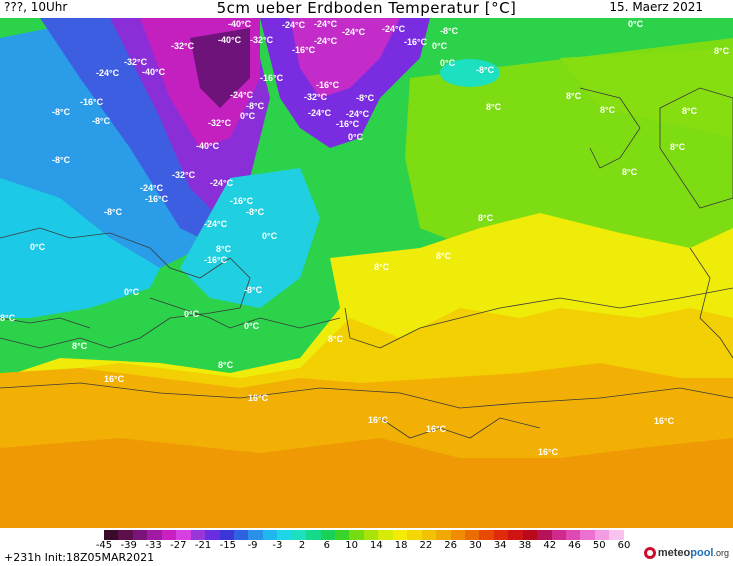 The height and width of the screenshot is (566, 733). Describe the element at coordinates (686, 553) in the screenshot. I see `meteopool-logo: meteo pool .org` at that location.